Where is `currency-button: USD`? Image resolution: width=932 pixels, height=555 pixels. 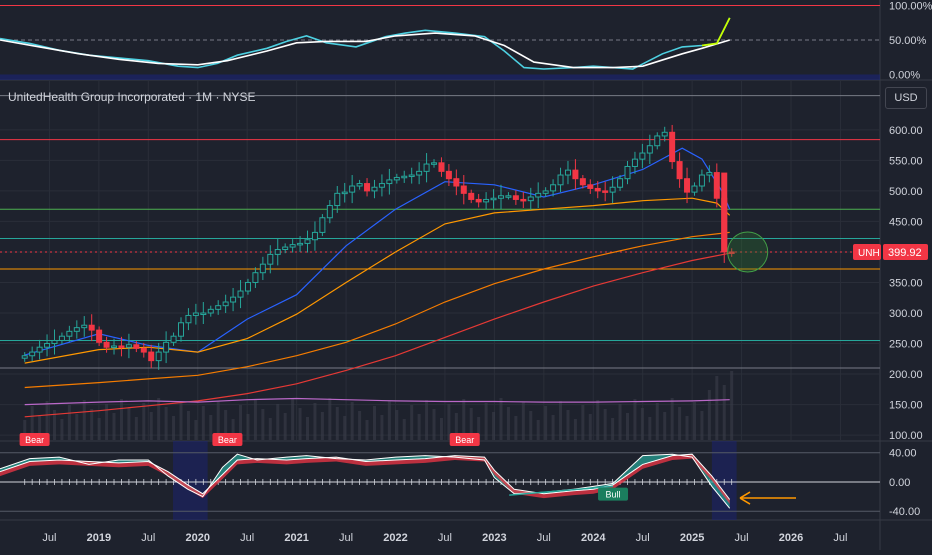
currency-button: USD is located at coordinates (906, 98).